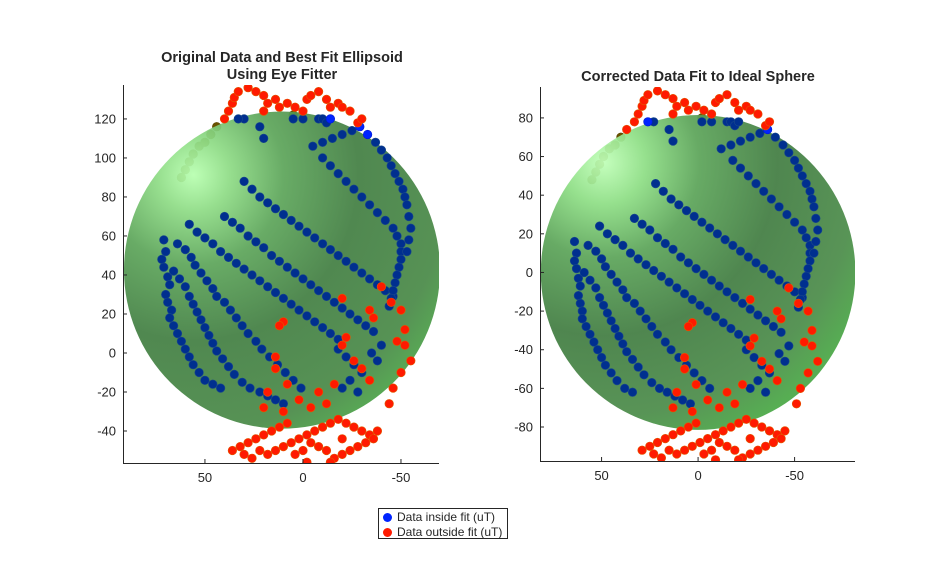 Image resolution: width=946 pixels, height=569 pixels. I want to click on plot-title-line1: Original Data and Best Fit Ellipsoid, so click(282, 58).